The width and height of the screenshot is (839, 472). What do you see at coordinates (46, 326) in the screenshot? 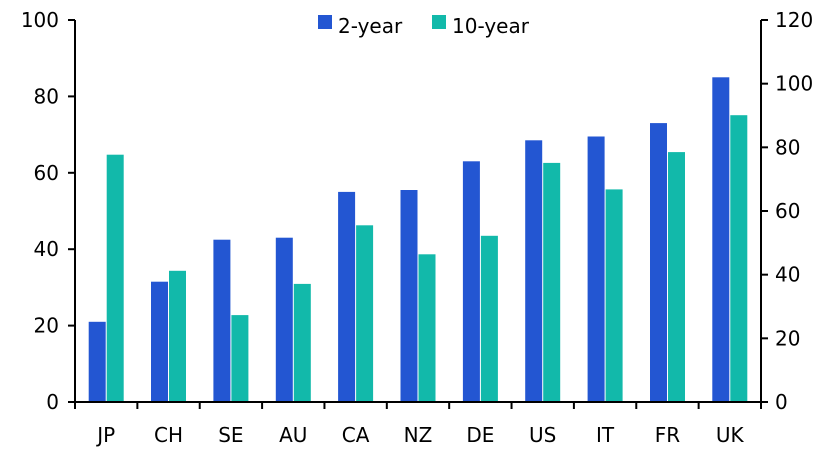
I see `left-tick-label: 20` at bounding box center [46, 326].